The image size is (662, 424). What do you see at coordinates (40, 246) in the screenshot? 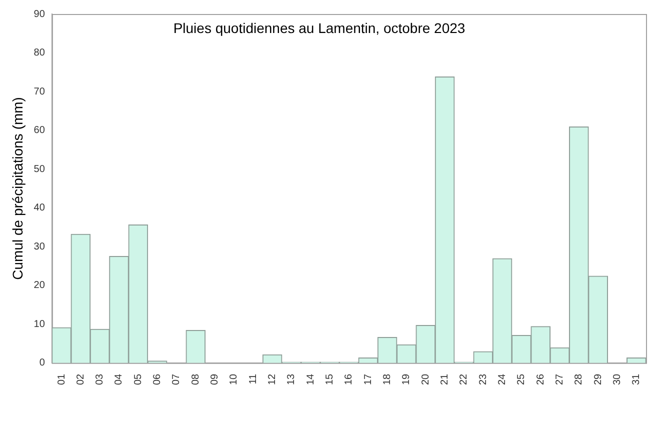
I see `y-tick-label: 30` at bounding box center [40, 246].